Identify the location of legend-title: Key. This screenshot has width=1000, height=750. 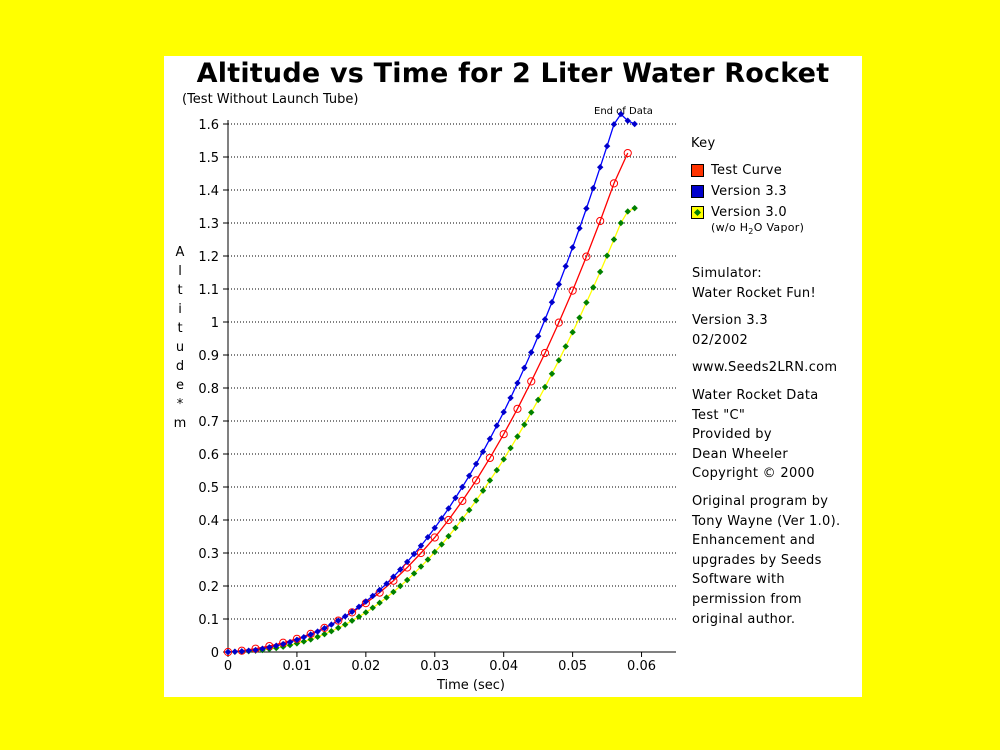
(703, 143).